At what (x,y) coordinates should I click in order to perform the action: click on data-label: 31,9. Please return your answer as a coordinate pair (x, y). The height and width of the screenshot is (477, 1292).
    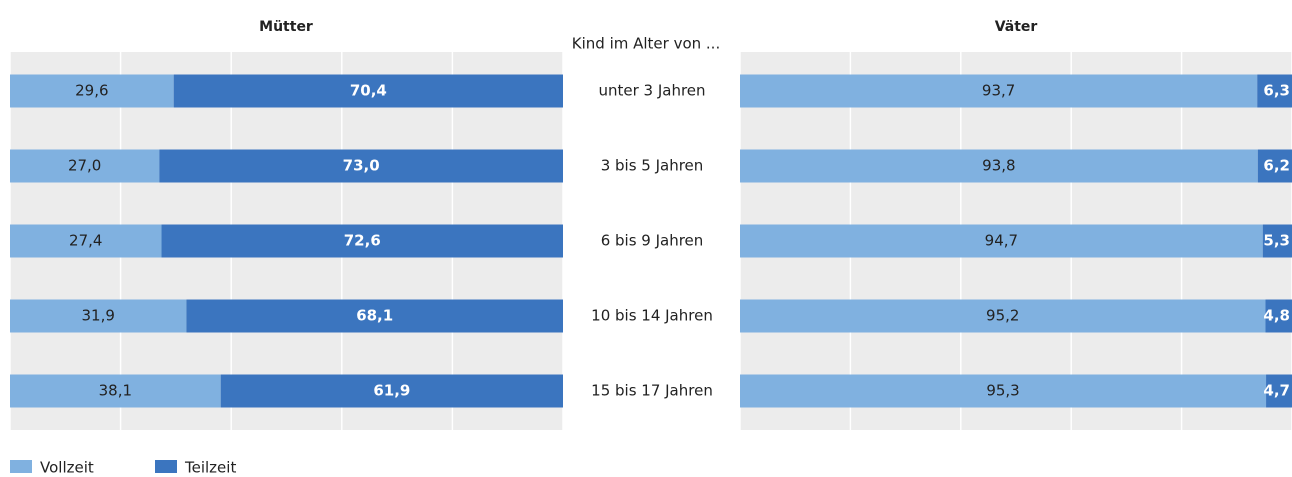
    Looking at the image, I should click on (98, 316).